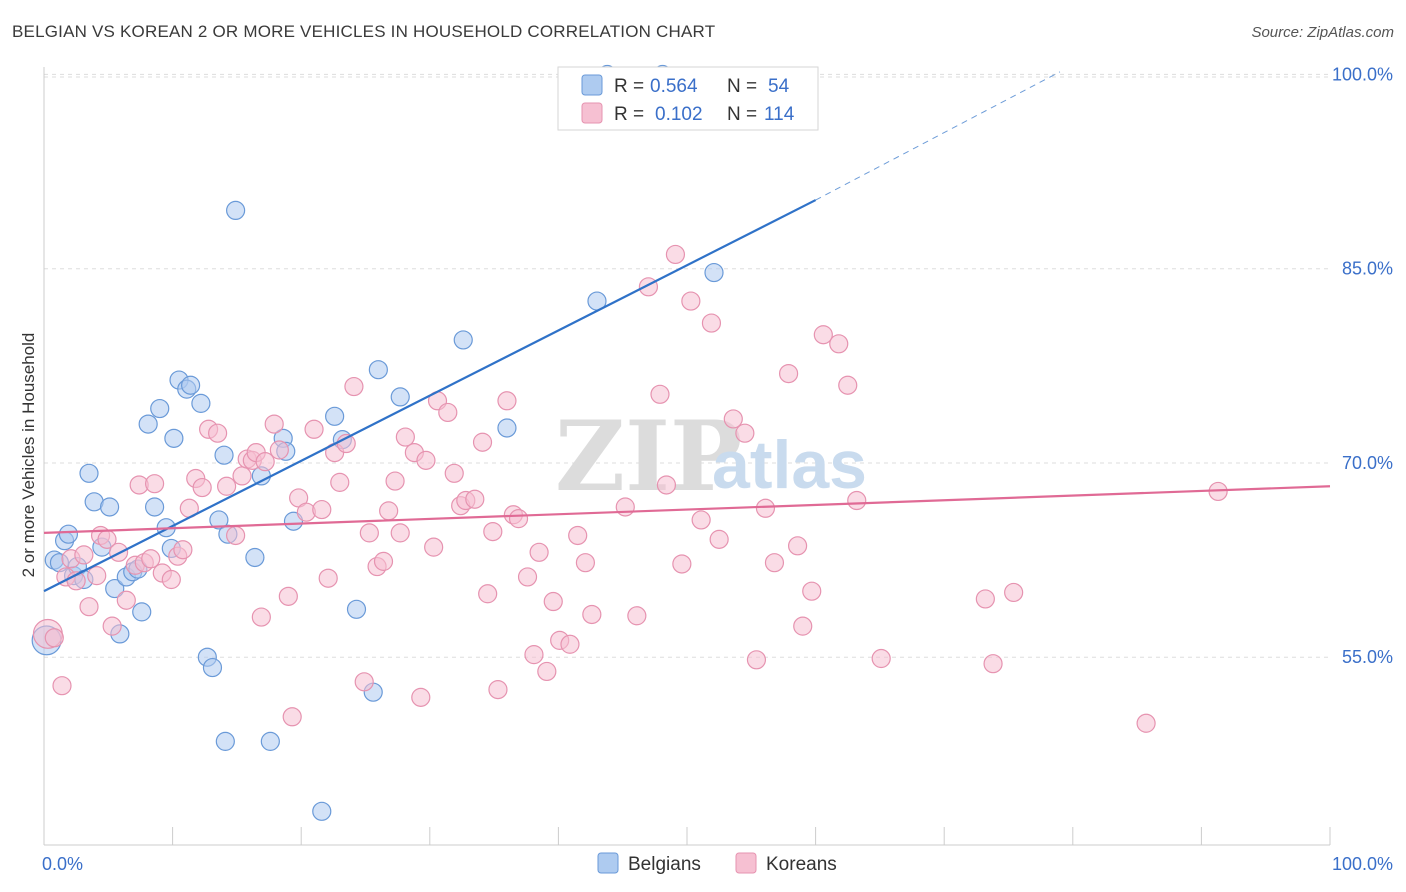 This screenshot has width=1406, height=892. Describe the element at coordinates (28, 455) in the screenshot. I see `y-axis-title: 2 or more Vehicles in Household` at that location.